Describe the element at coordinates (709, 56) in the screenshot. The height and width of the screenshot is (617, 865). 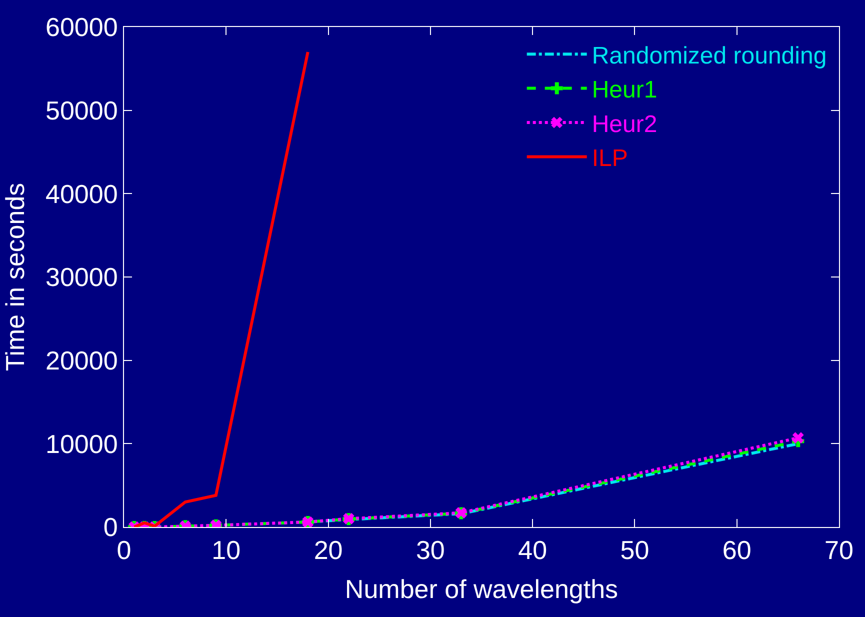
I see `legend-label: Randomized rounding` at that location.